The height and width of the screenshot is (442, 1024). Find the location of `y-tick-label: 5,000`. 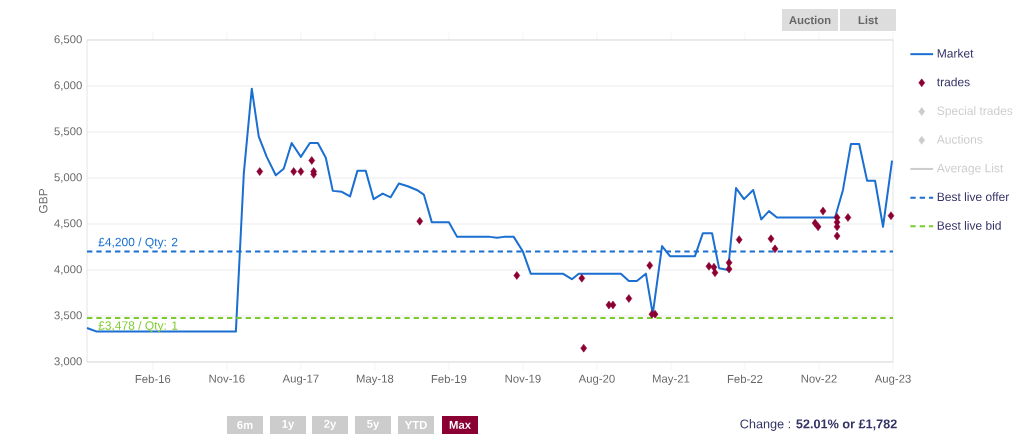

y-tick-label: 5,000 is located at coordinates (68, 178).